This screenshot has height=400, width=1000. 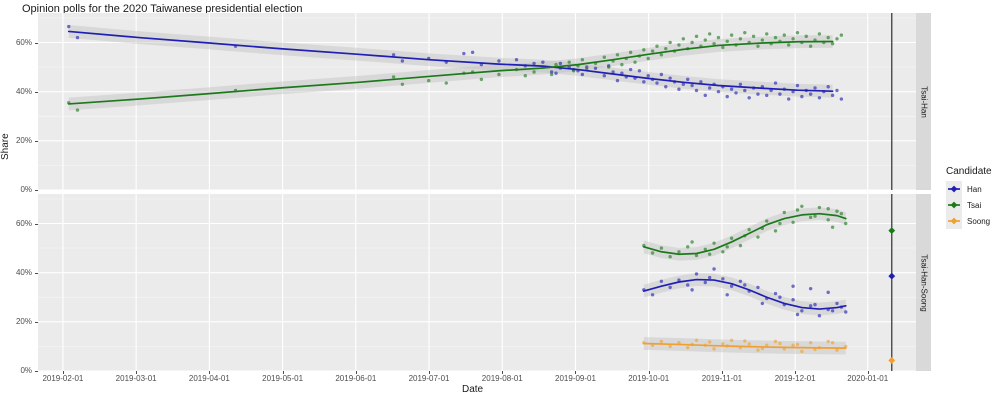 I want to click on x-tick-label: 2019-11-01, so click(x=722, y=378).